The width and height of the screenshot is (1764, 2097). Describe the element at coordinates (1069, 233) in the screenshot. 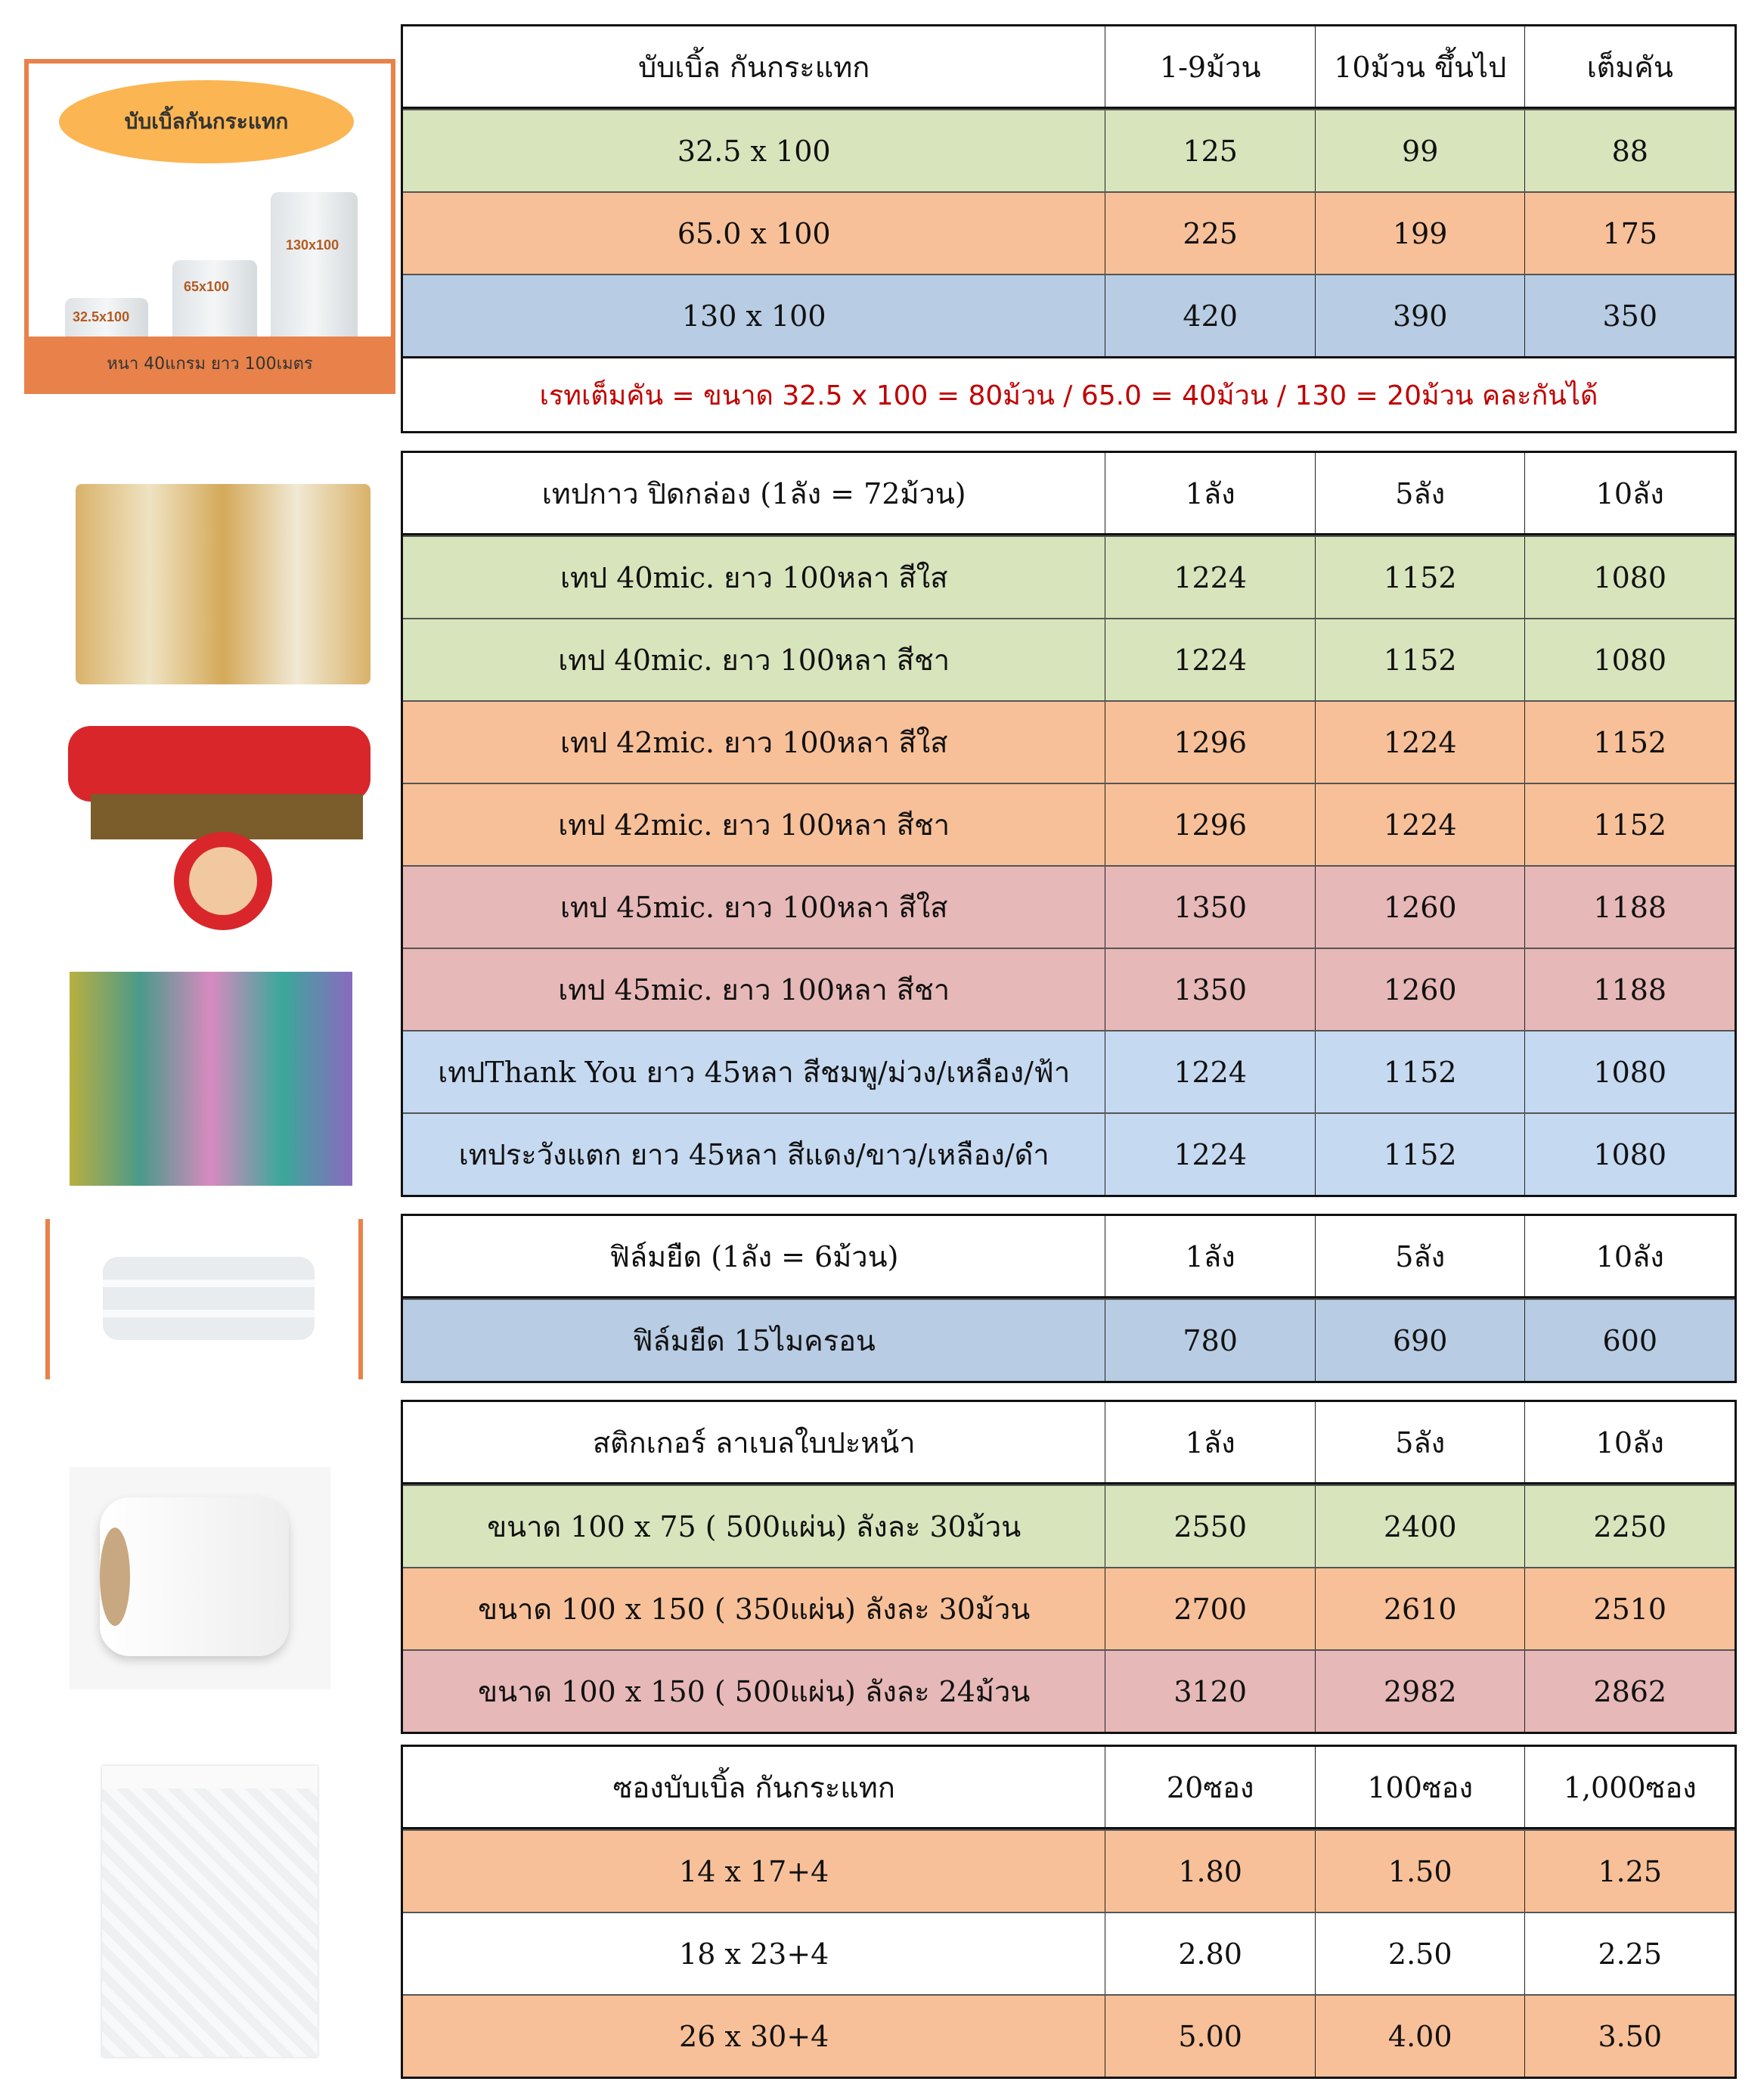

I see `table-row: 65.0 x 100 225 199 175` at that location.